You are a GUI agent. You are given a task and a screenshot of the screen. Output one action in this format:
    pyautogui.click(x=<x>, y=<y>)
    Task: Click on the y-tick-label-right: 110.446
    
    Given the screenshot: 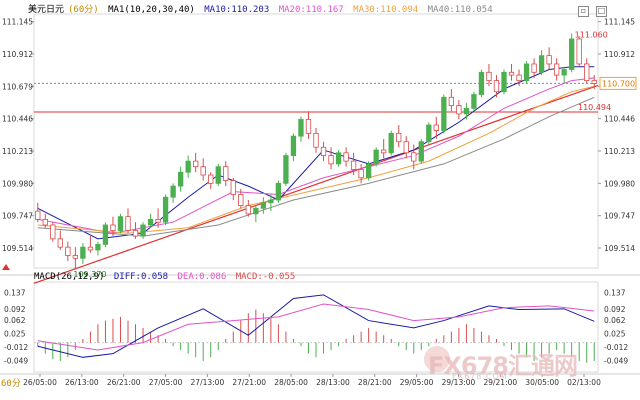 What is the action you would take?
    pyautogui.click(x=619, y=119)
    